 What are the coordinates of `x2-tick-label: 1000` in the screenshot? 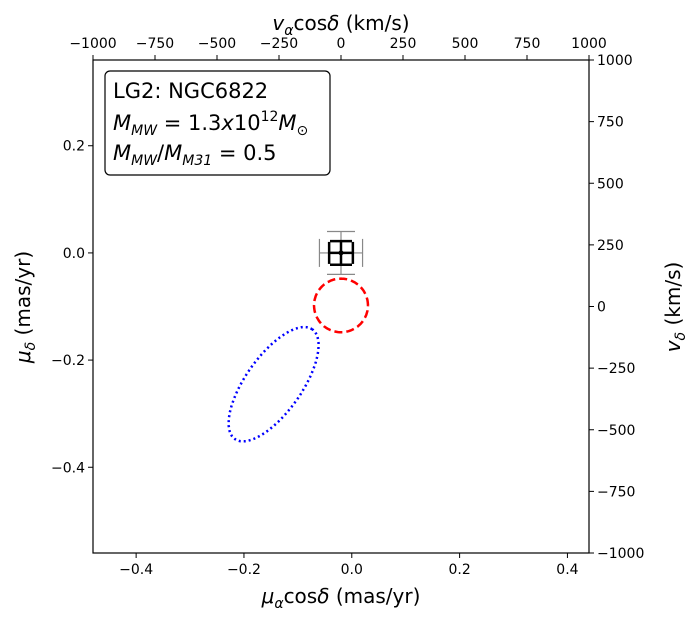 It's located at (589, 44).